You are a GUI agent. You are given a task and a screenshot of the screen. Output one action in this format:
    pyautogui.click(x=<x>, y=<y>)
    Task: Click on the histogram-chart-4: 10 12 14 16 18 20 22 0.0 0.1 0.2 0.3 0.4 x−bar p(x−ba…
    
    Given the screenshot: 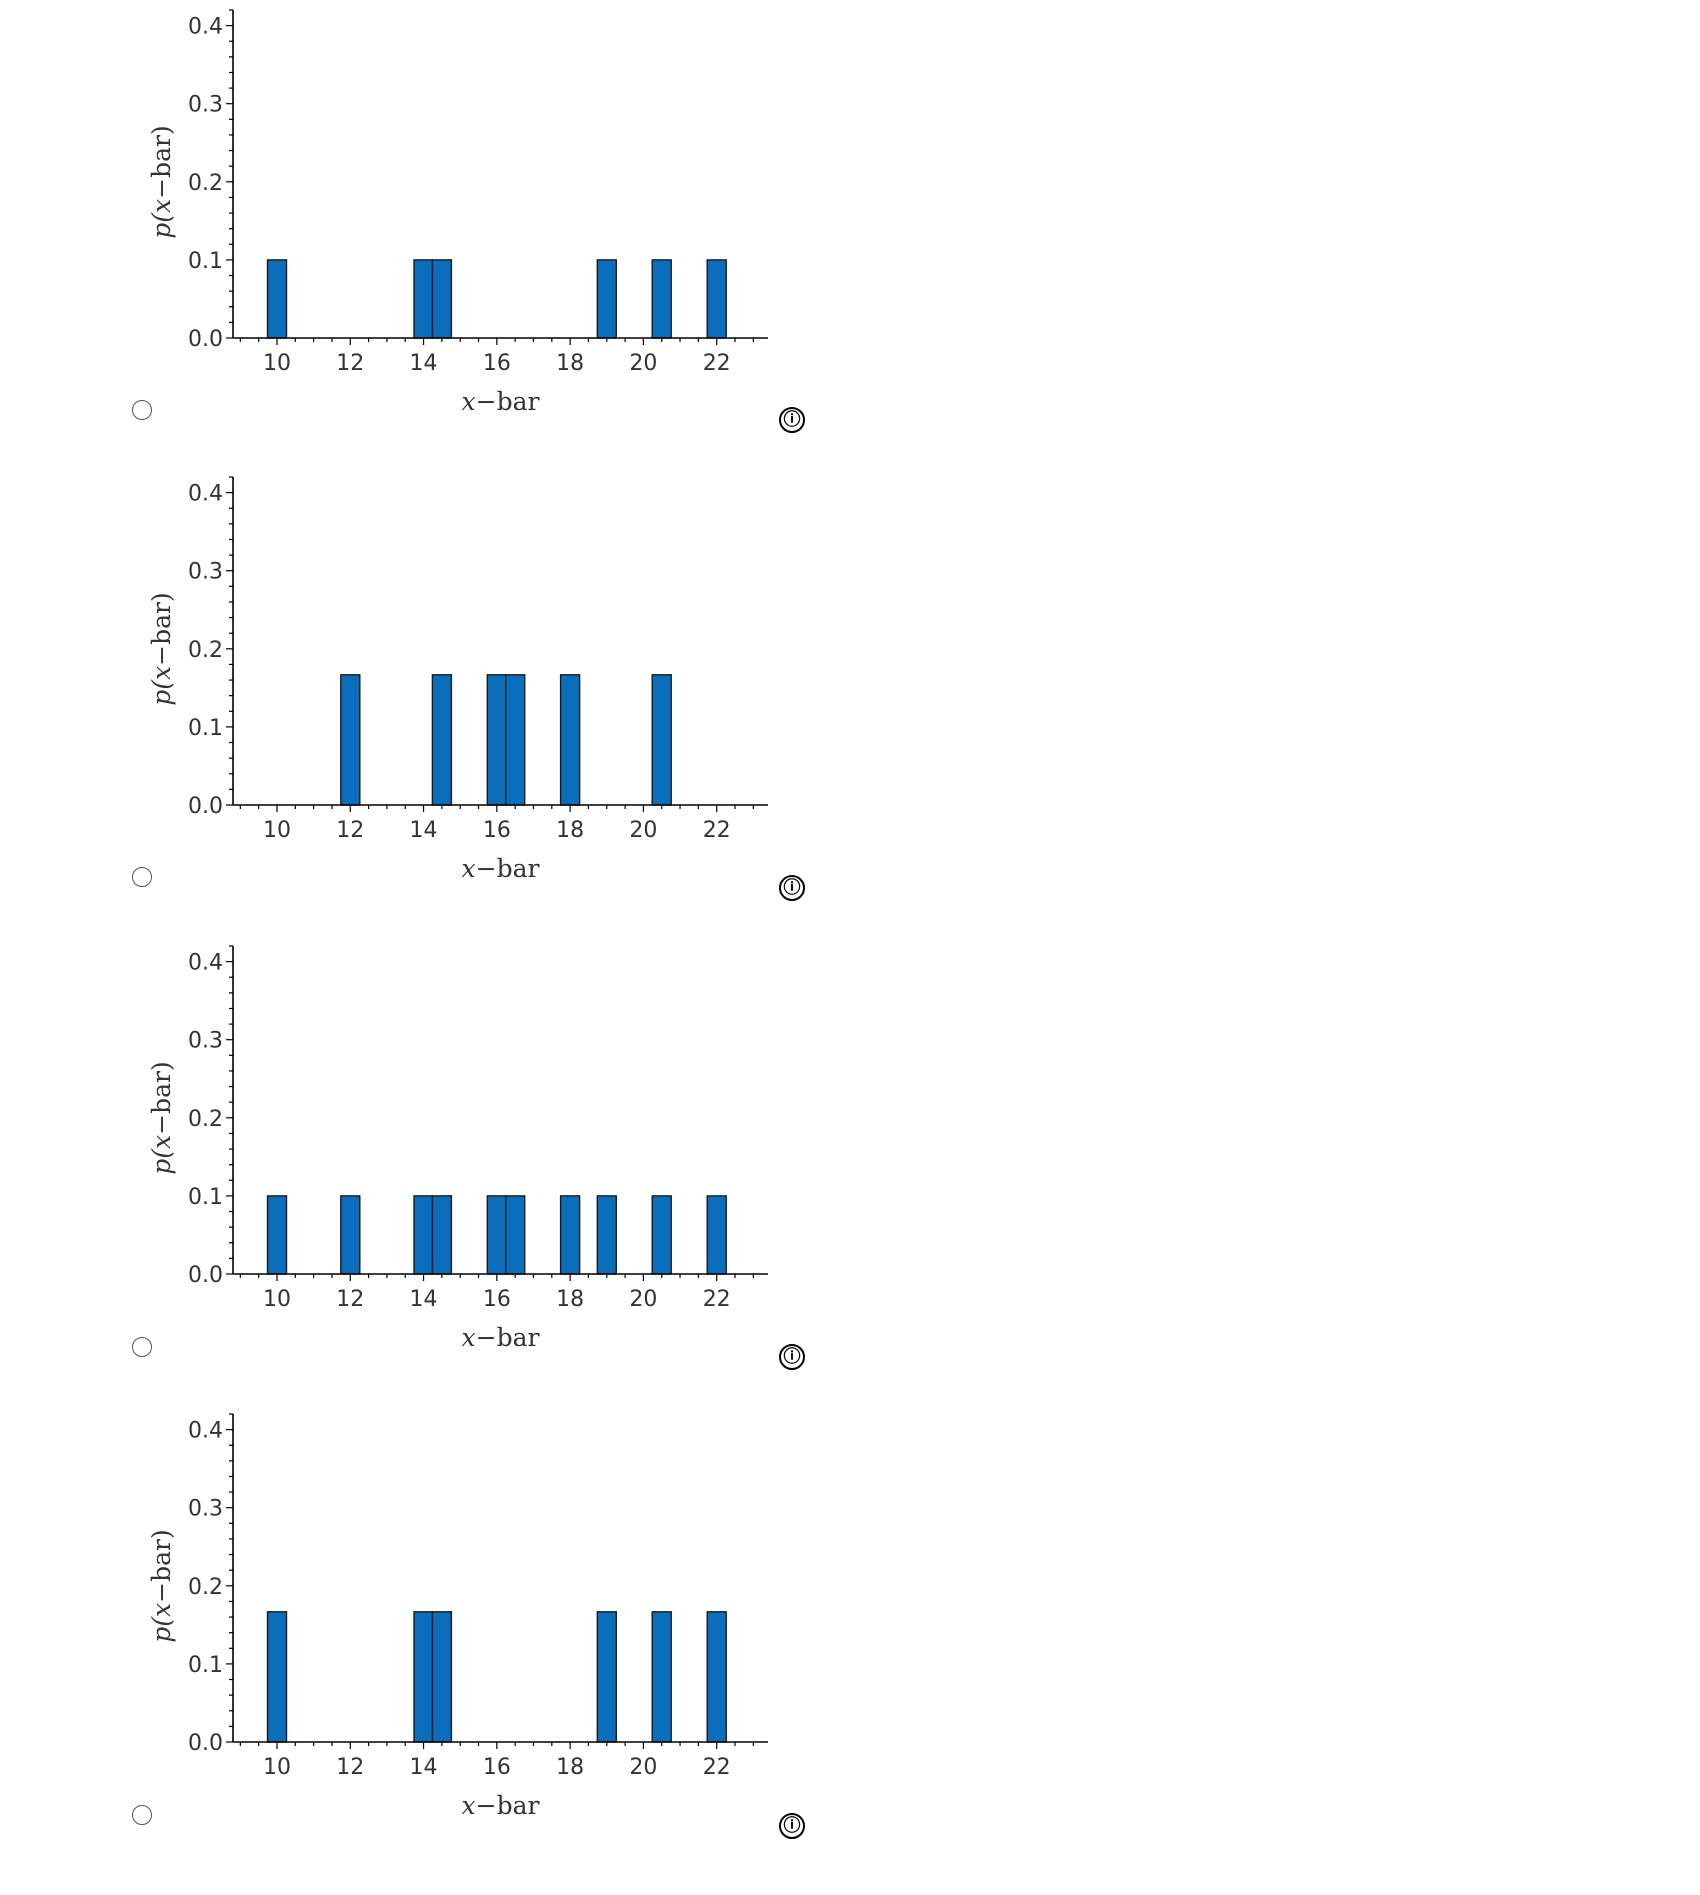 What is the action you would take?
    pyautogui.click(x=457, y=1616)
    